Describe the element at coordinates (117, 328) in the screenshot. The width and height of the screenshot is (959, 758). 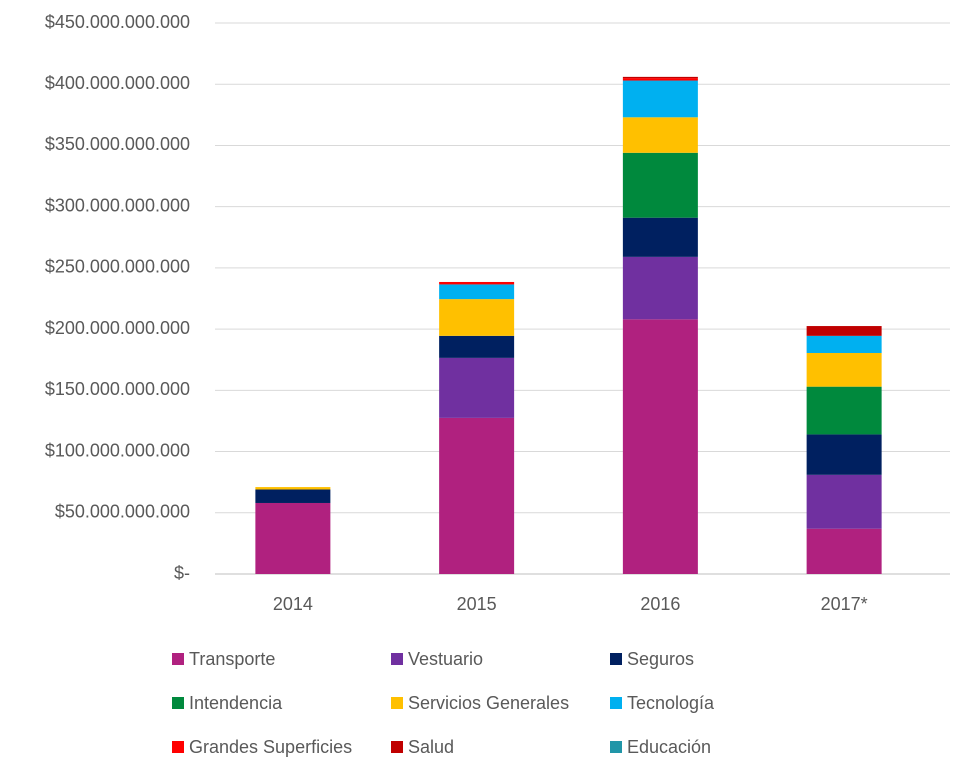
I see `y-tick-label: $200.000.000.000` at that location.